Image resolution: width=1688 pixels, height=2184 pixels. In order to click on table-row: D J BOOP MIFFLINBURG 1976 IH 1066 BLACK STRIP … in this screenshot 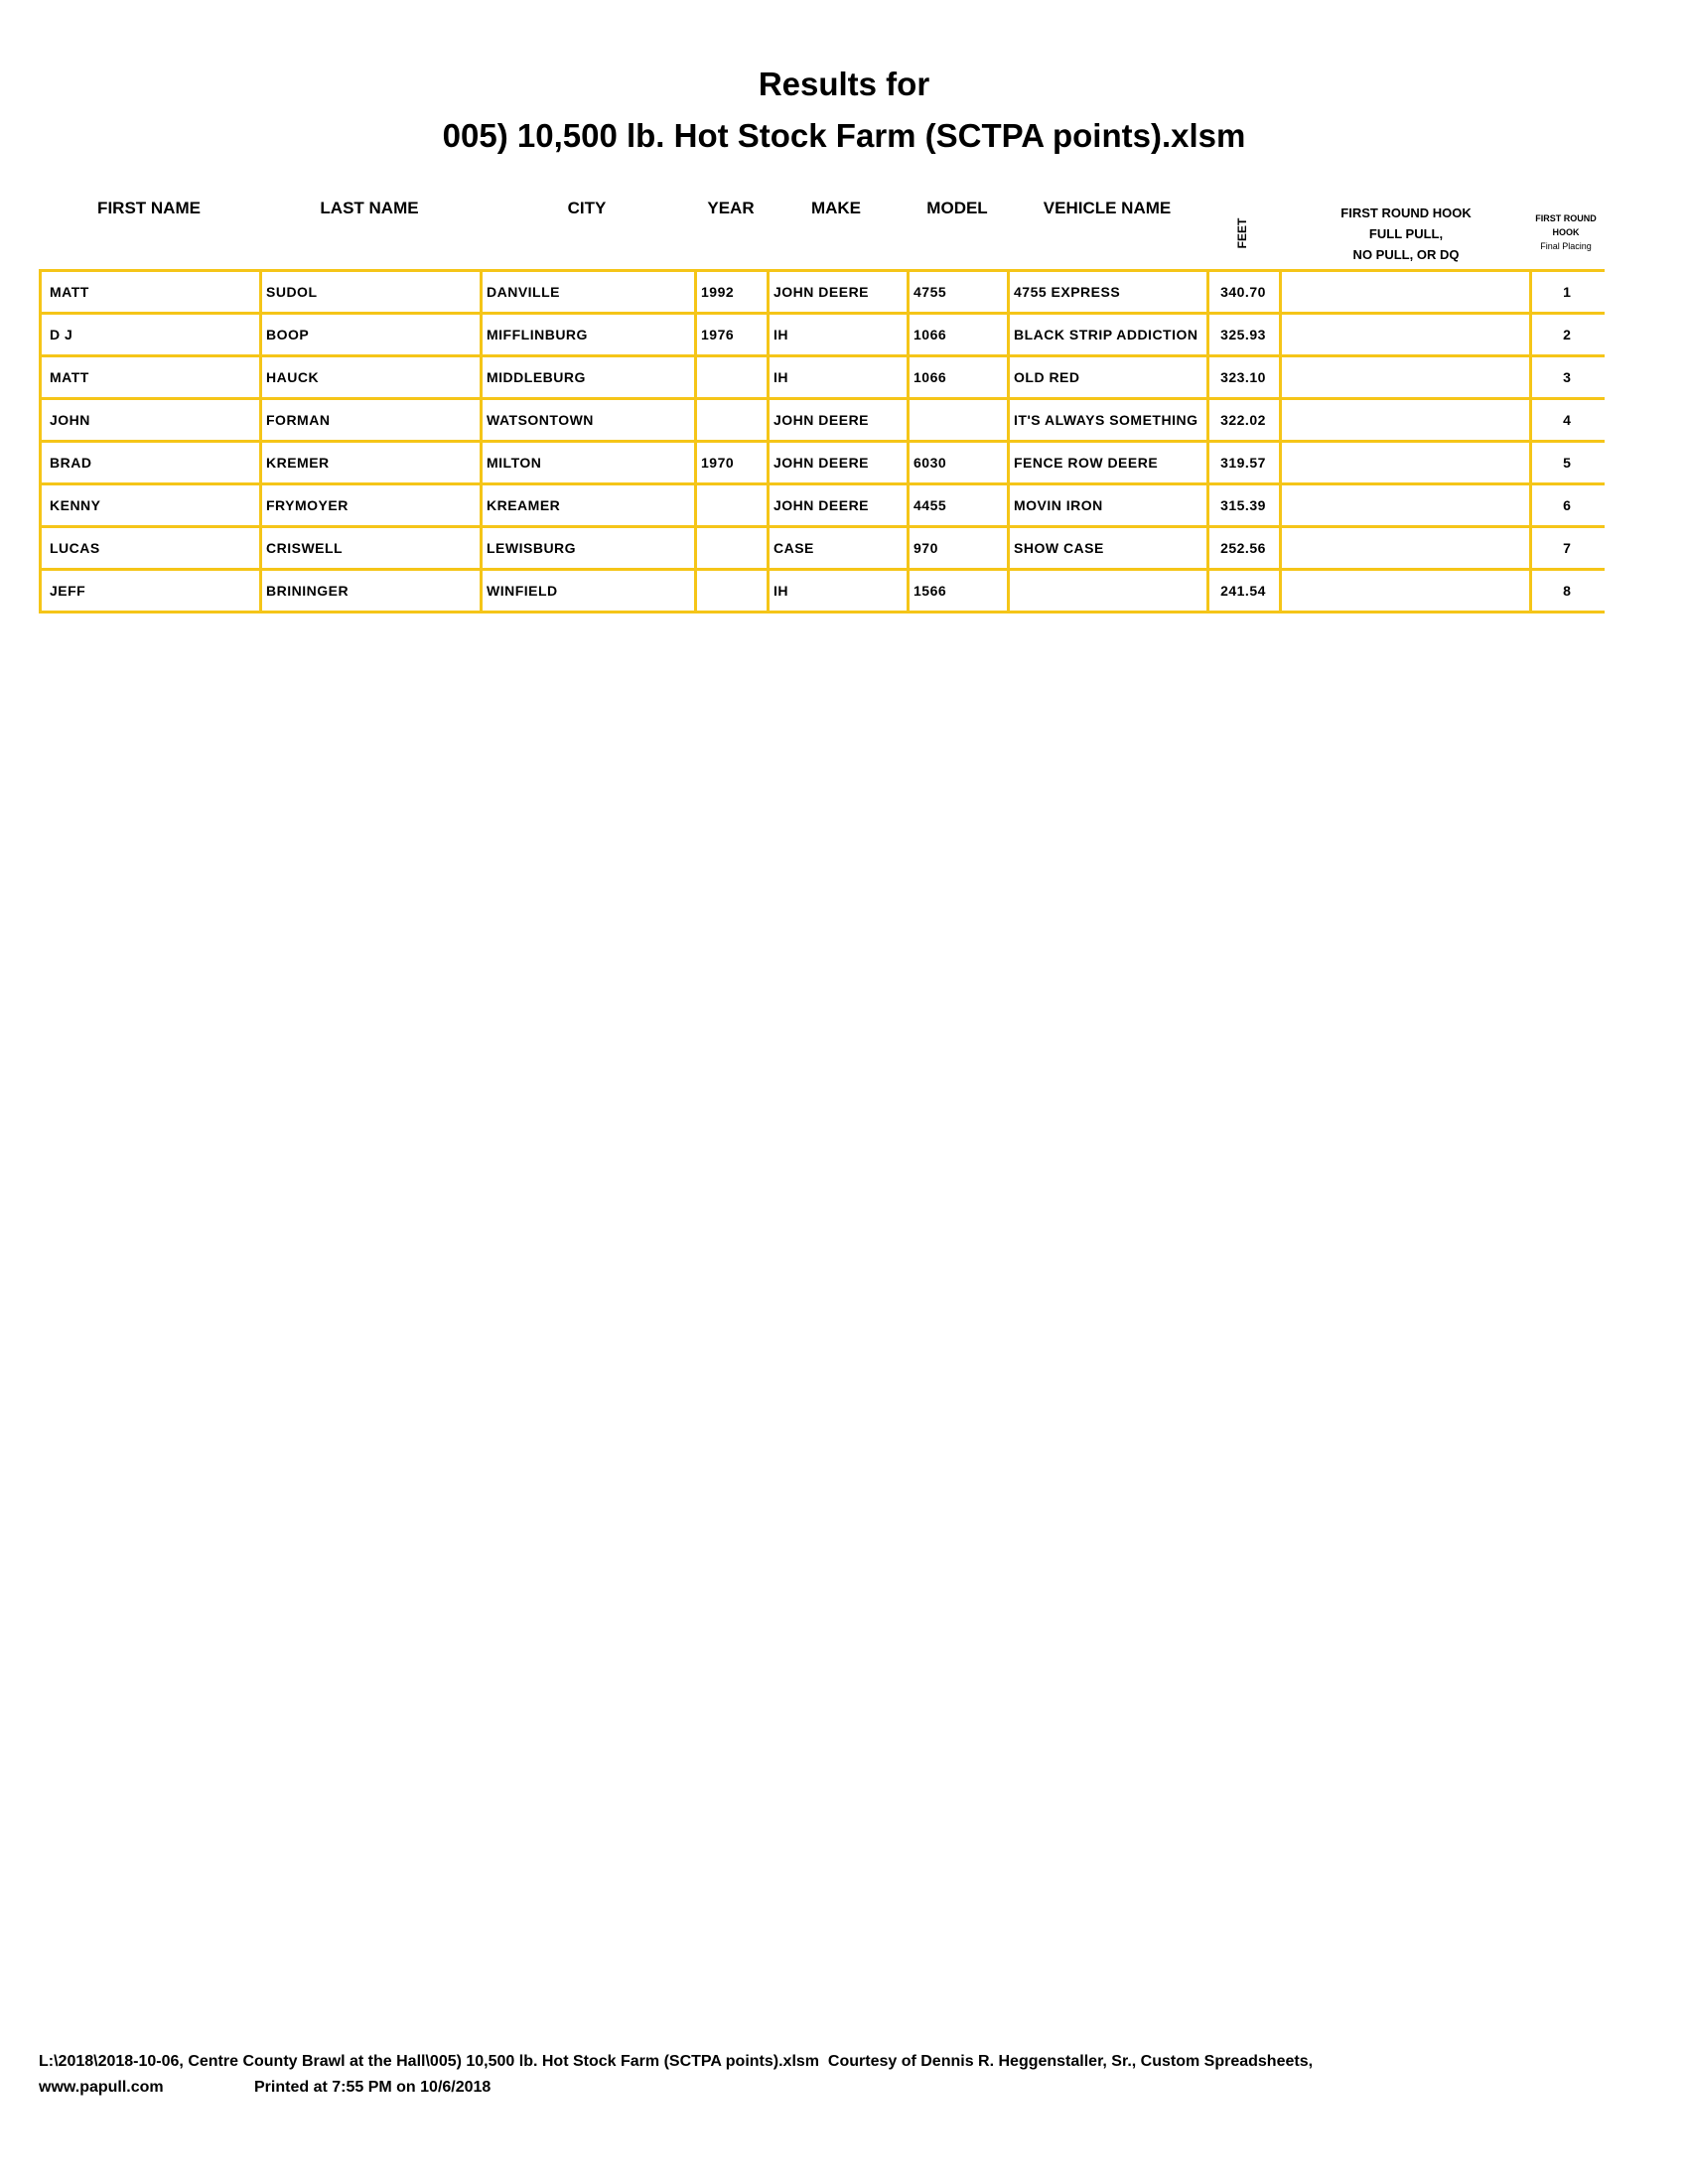, I will do `click(822, 334)`.